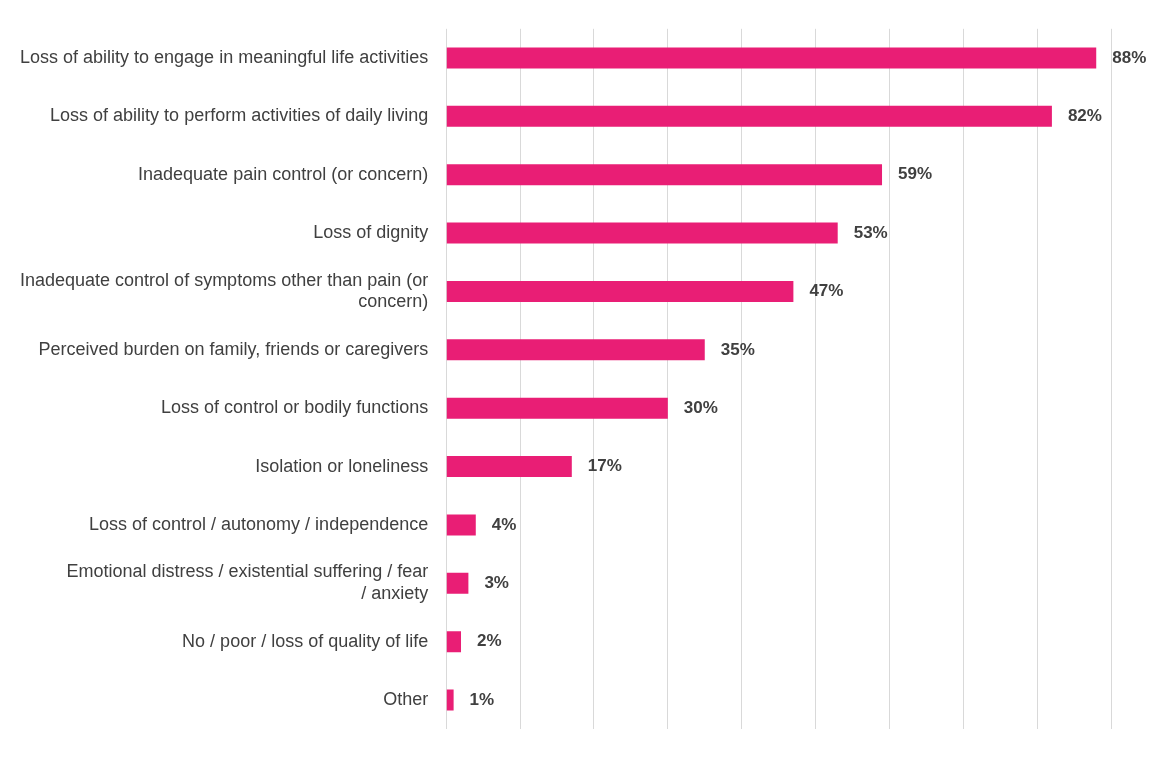  What do you see at coordinates (737, 349) in the screenshot?
I see `data-label: 35%` at bounding box center [737, 349].